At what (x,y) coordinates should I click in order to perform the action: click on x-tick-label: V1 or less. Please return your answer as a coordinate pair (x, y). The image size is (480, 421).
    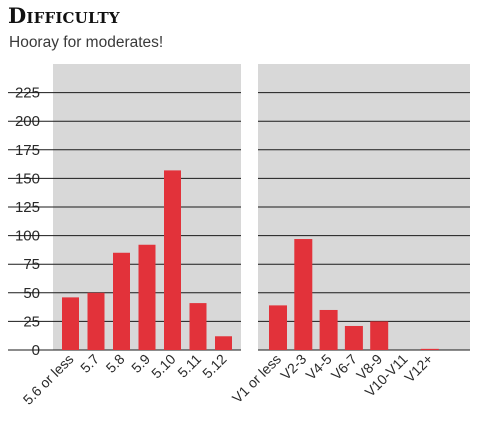
    Looking at the image, I should click on (256, 378).